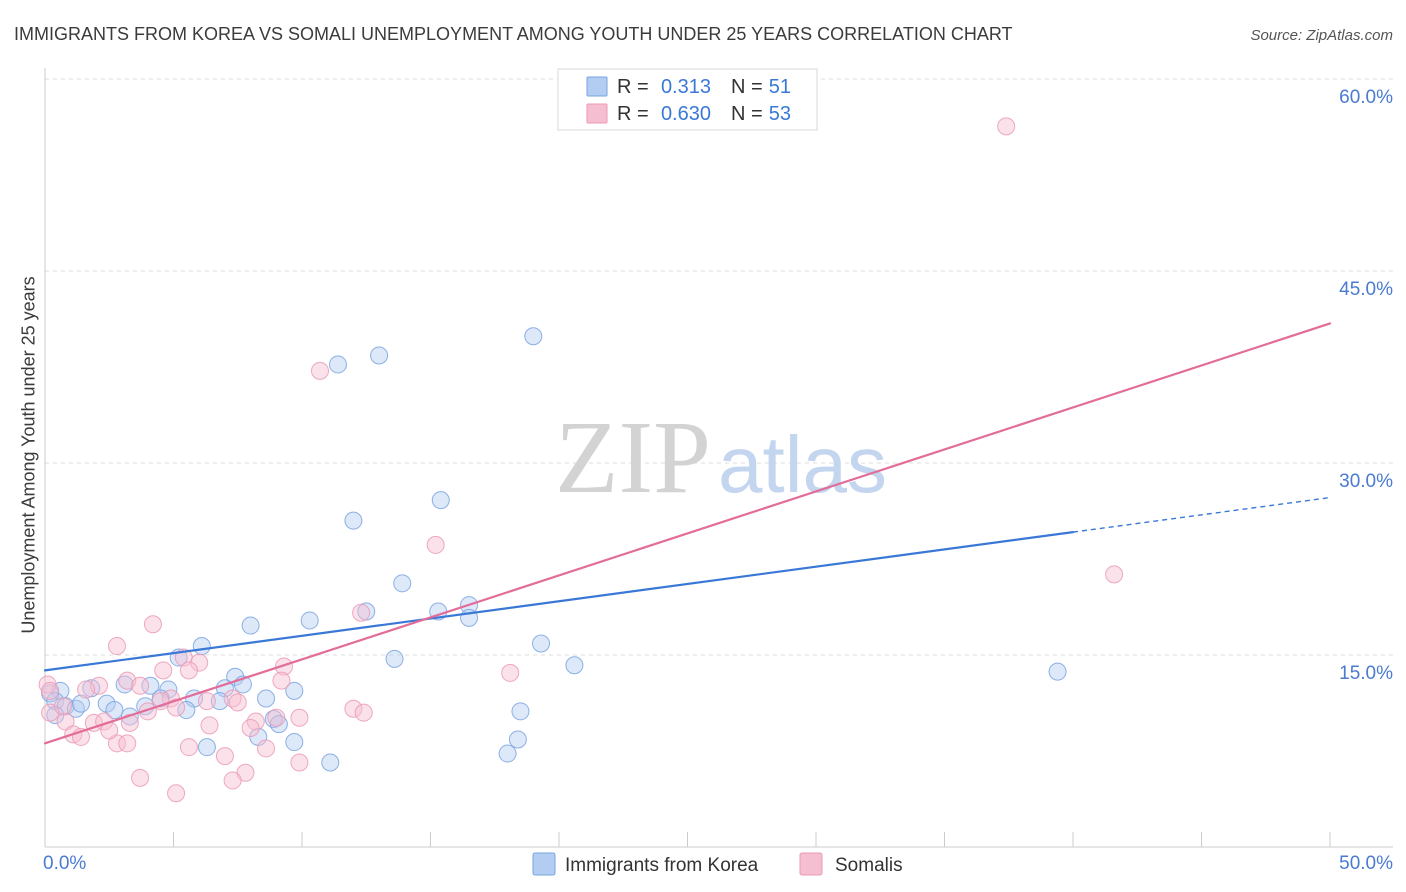 Image resolution: width=1406 pixels, height=892 pixels. Describe the element at coordinates (687, 99) in the screenshot. I see `correlation-legend: R = 0.313 N = 51 R = 0.630 N = 53` at that location.